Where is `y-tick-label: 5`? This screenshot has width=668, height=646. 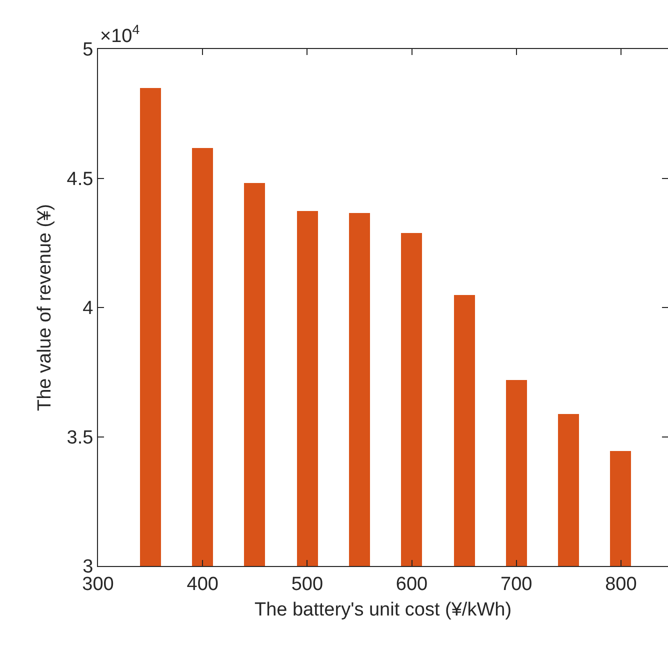
y-tick-label: 5 is located at coordinates (88, 50).